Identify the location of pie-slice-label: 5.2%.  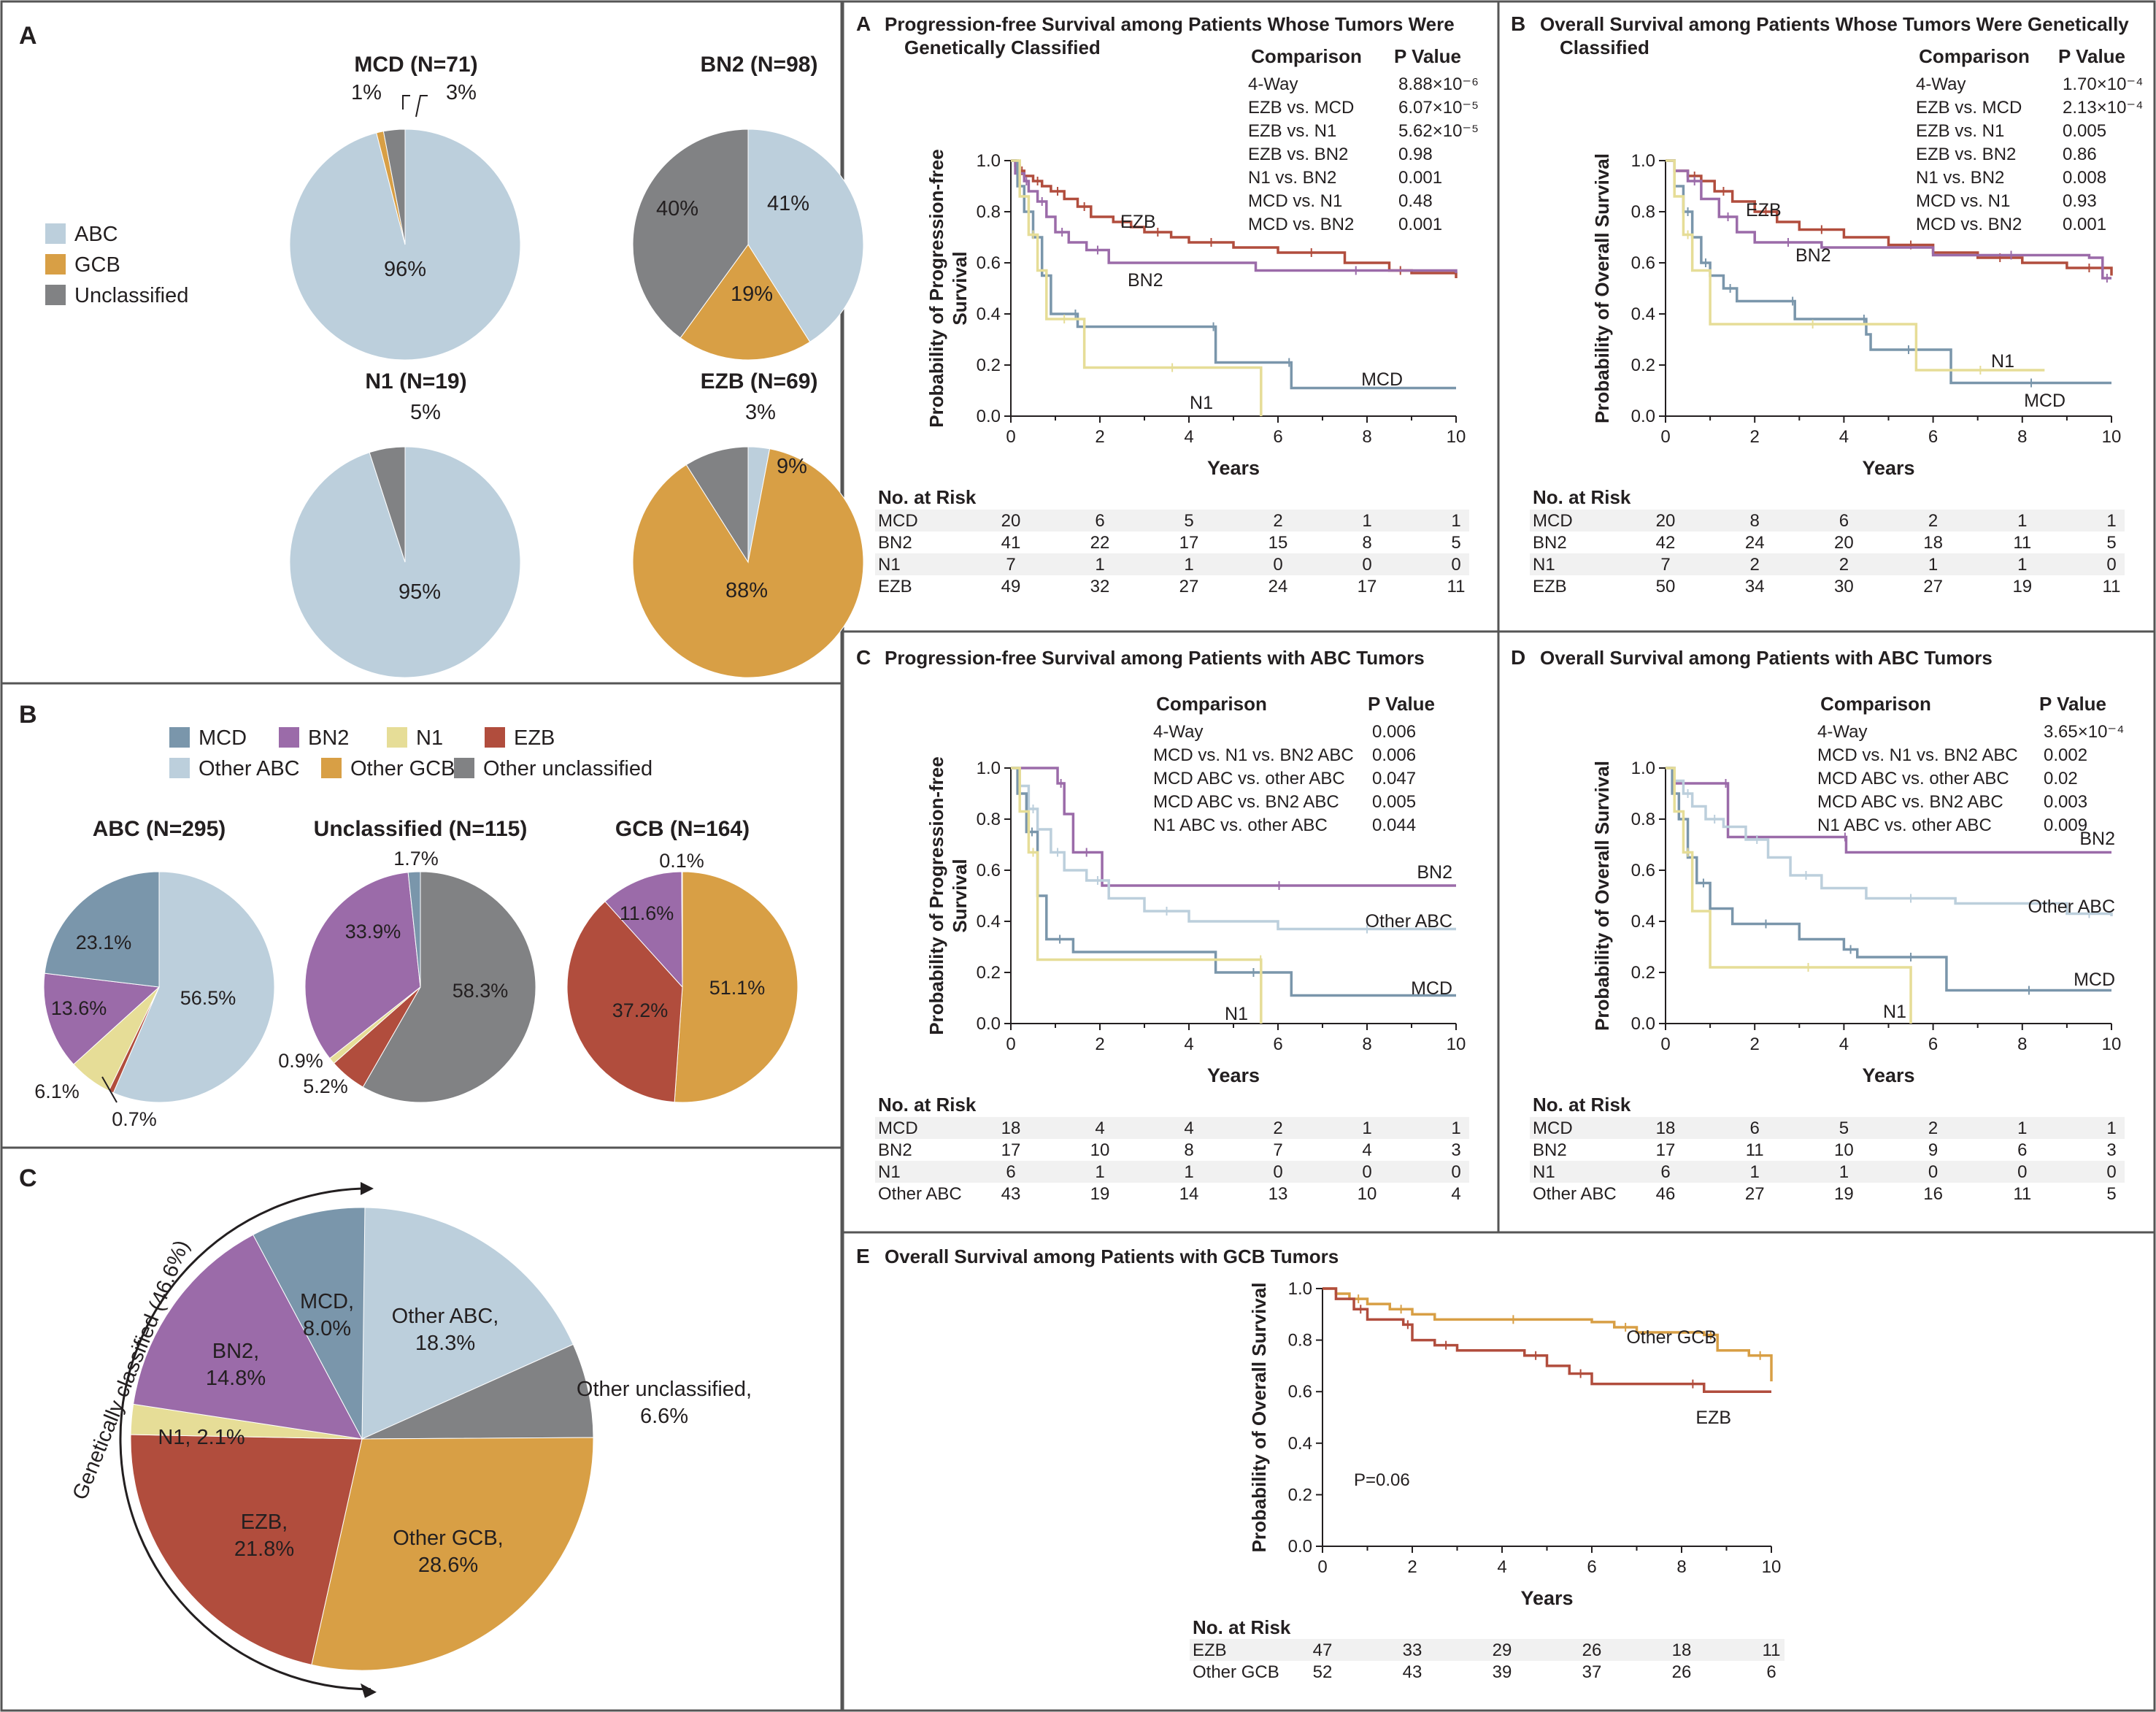
(325, 1086).